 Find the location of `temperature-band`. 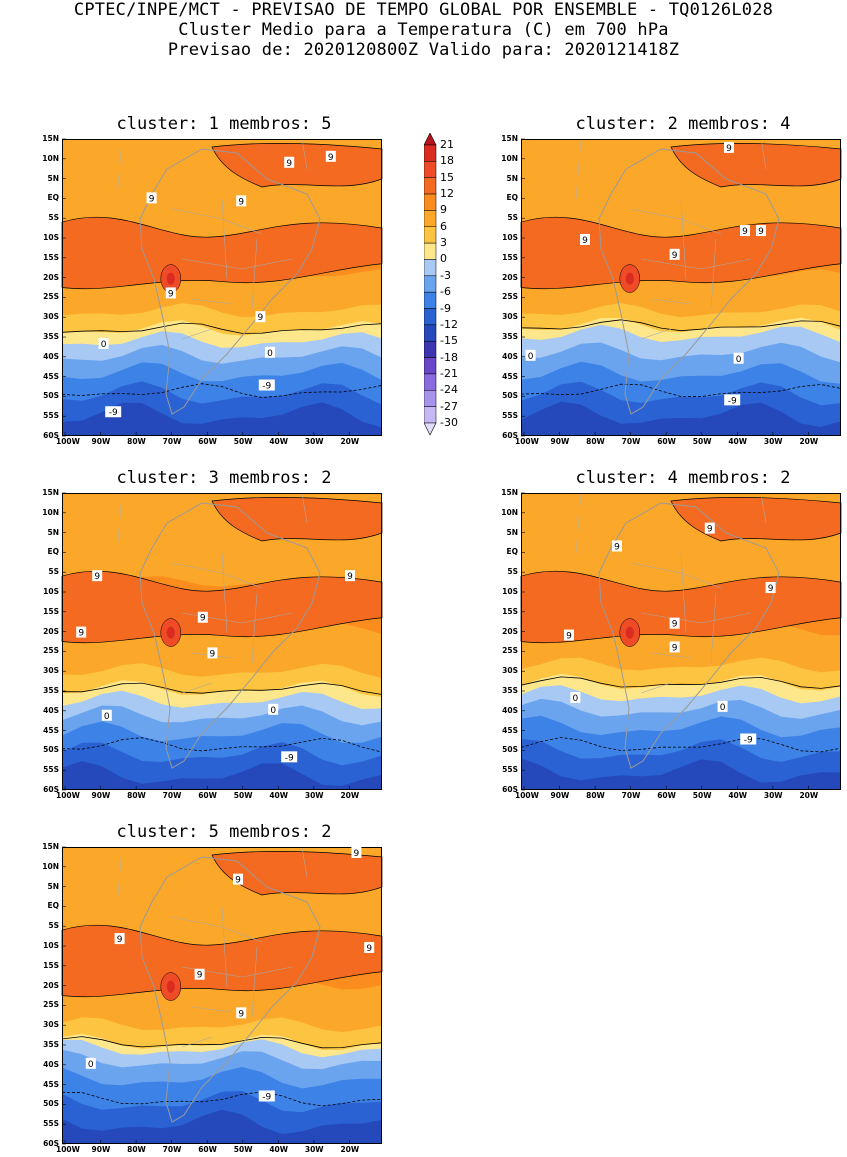

temperature-band is located at coordinates (222, 419).